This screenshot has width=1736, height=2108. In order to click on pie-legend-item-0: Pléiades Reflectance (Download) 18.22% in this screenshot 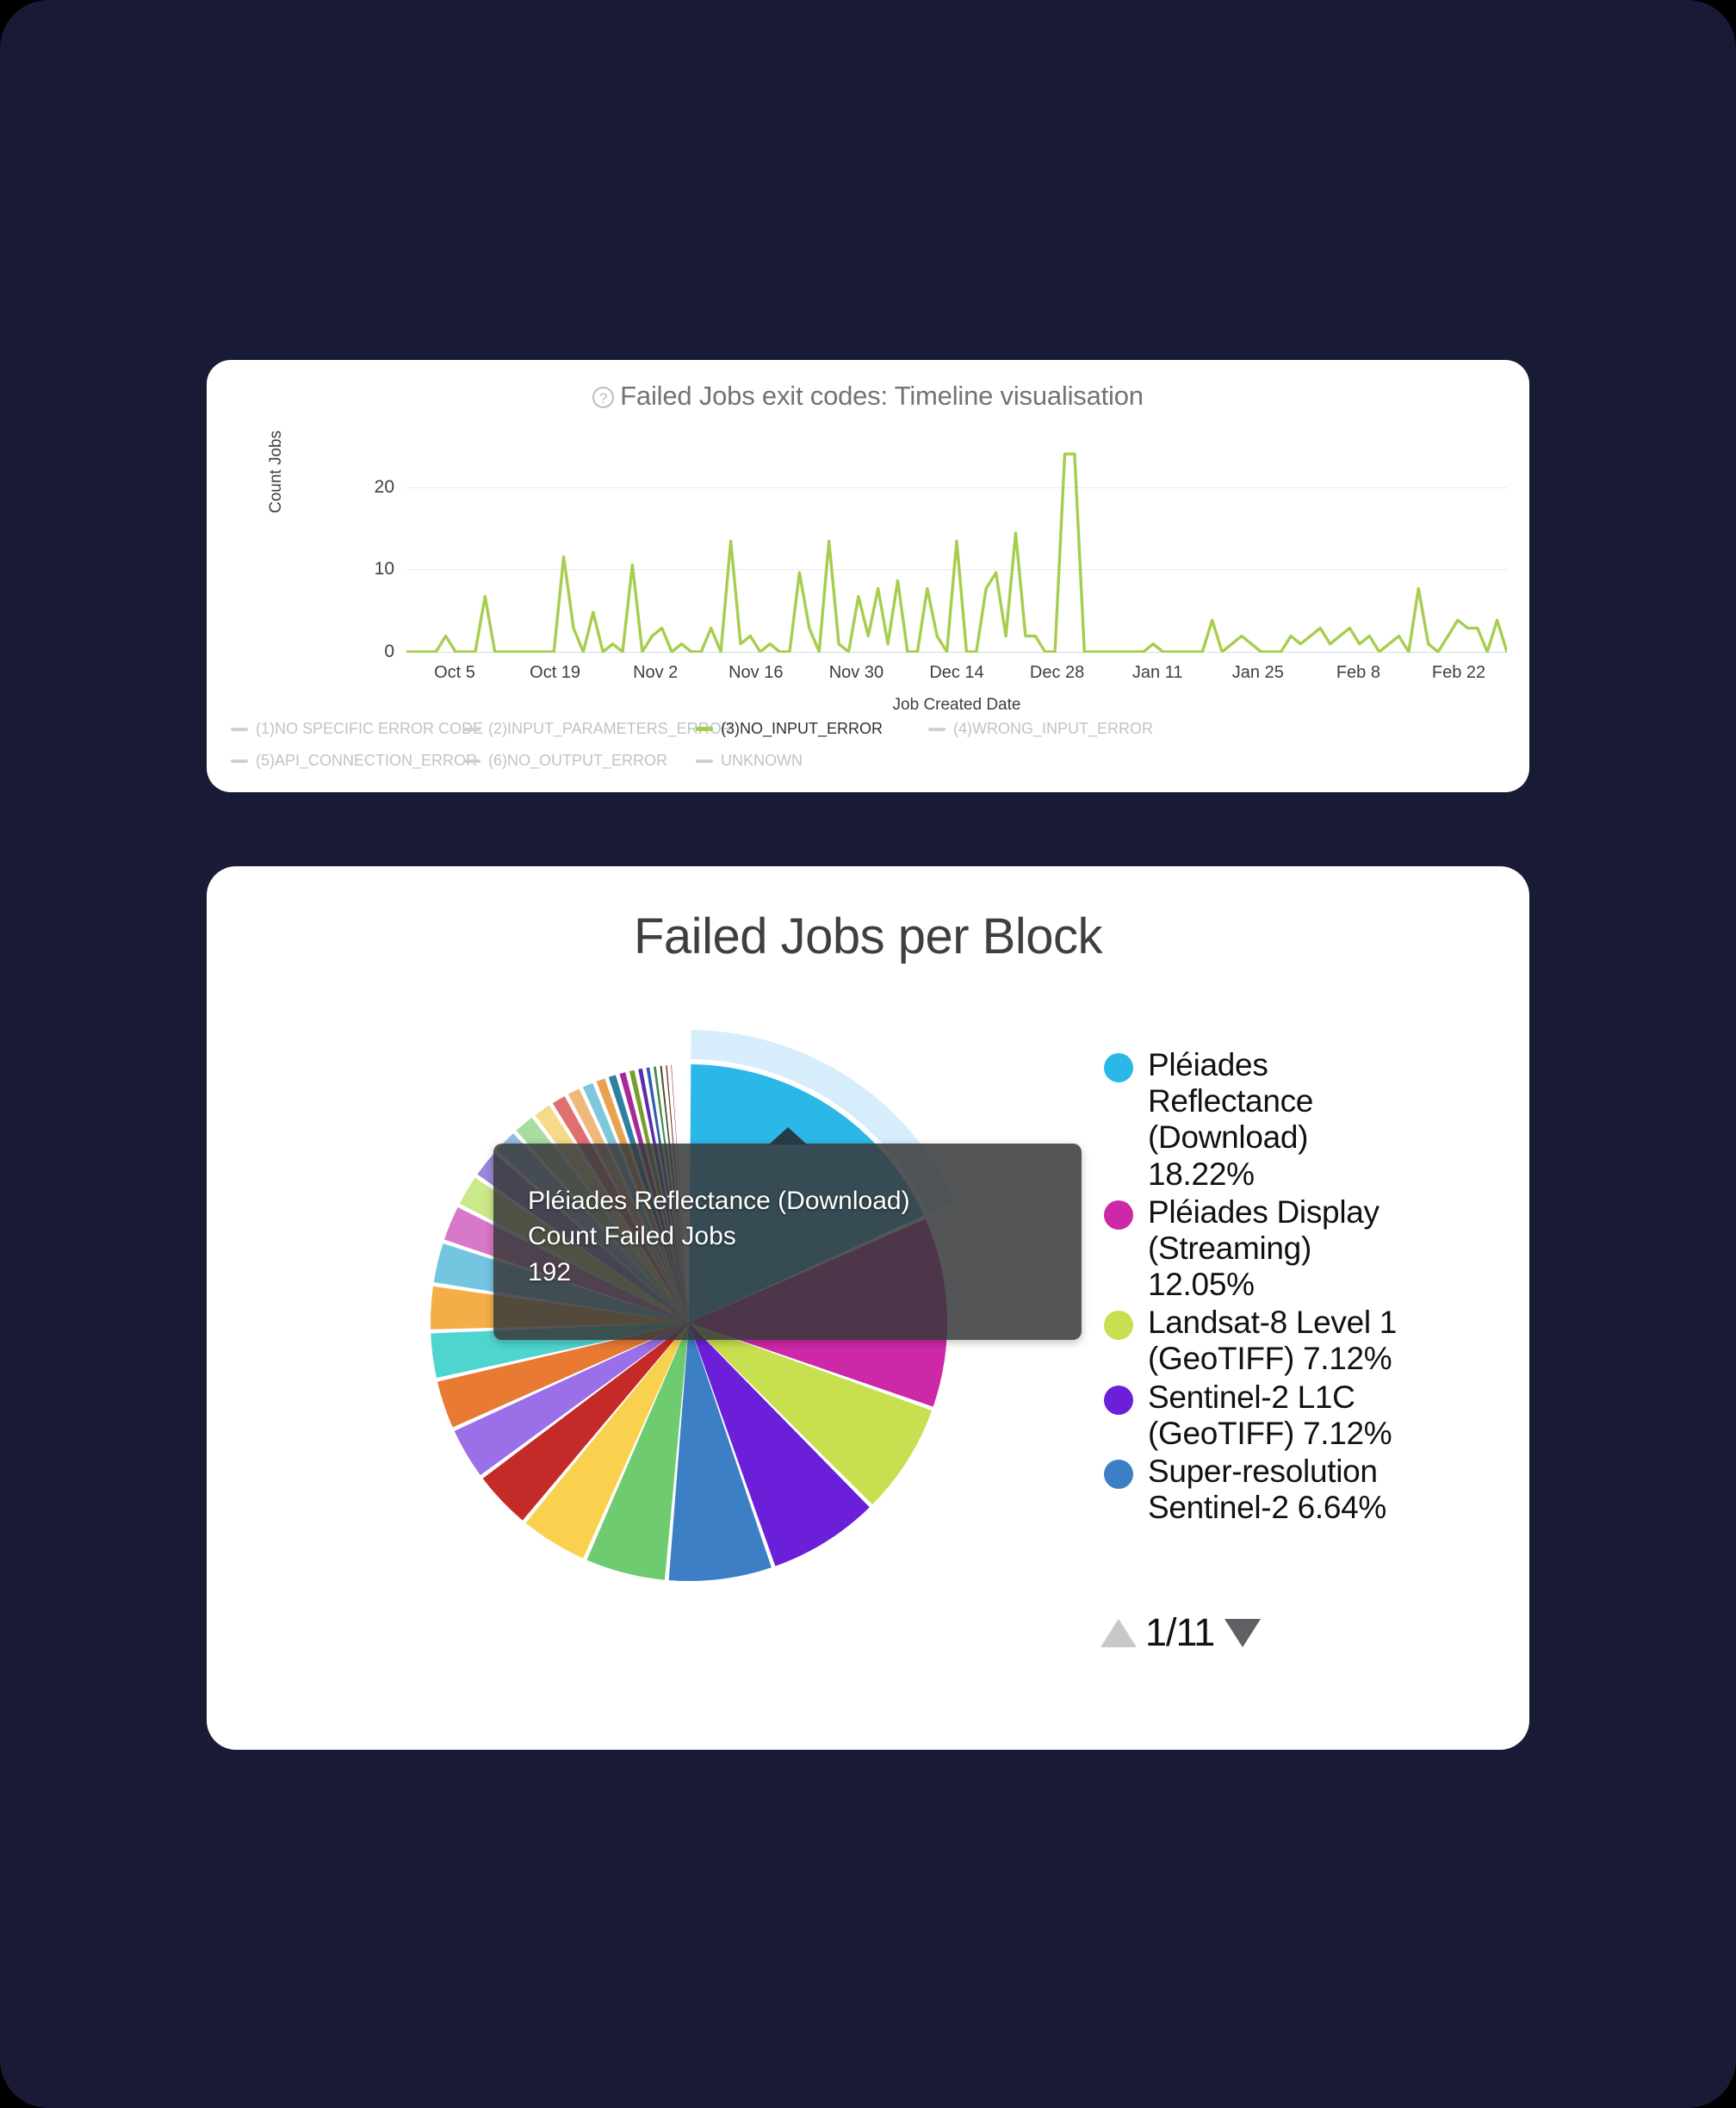, I will do `click(1264, 1120)`.